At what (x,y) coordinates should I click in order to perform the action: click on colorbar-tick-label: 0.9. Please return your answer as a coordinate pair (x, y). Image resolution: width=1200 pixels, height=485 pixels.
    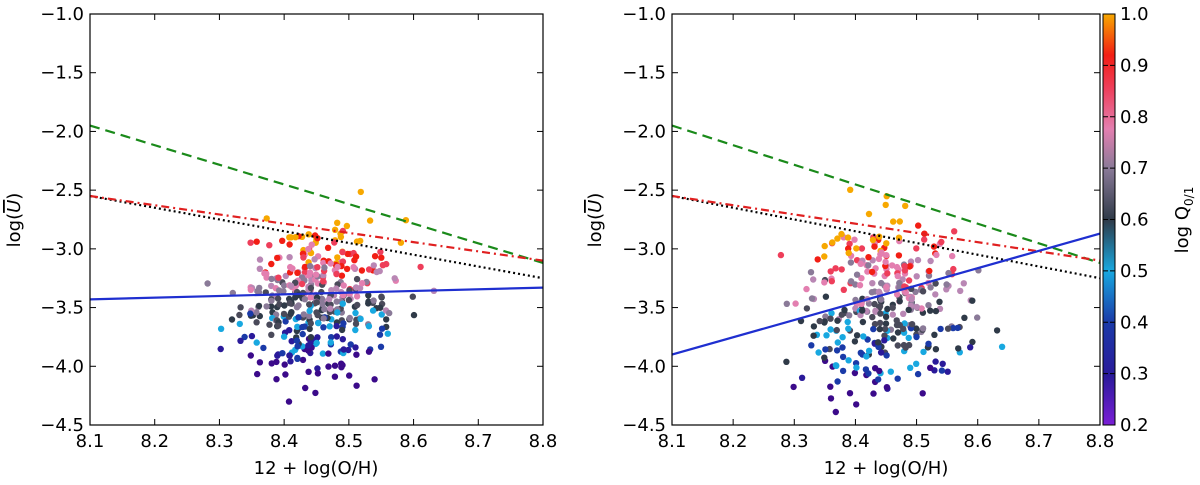
    Looking at the image, I should click on (1134, 65).